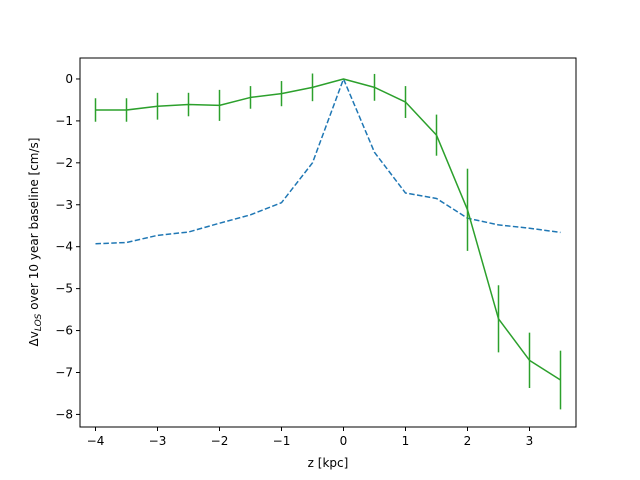 The image size is (640, 480). I want to click on x-axis-ticks: −4 −3 −2 −1 0 1 2 3, so click(310, 437).